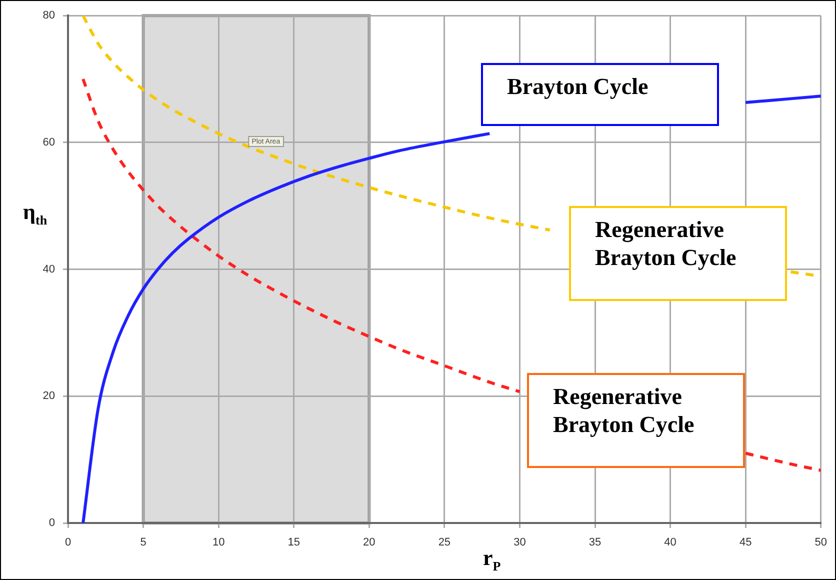 This screenshot has width=836, height=580. I want to click on text-box: Brayton Cycle, so click(600, 94).